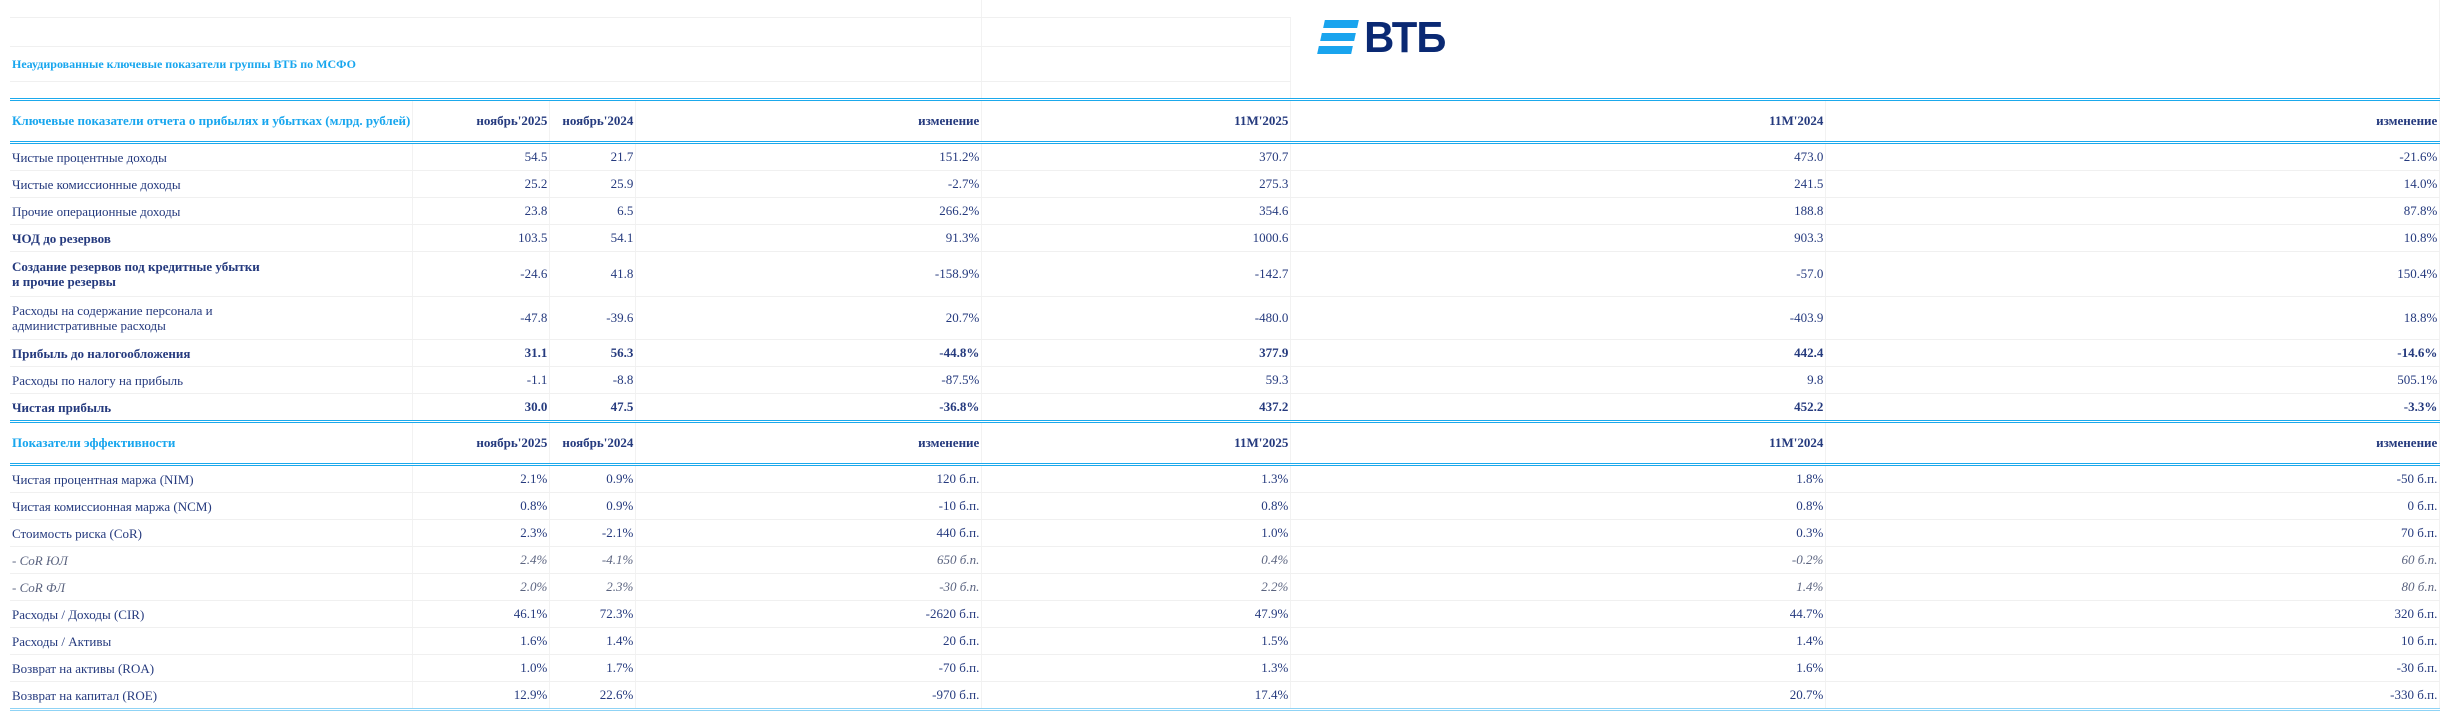 This screenshot has height=722, width=2446. What do you see at coordinates (1558, 506) in the screenshot?
I see `cell-11m-2024: 0.8%` at bounding box center [1558, 506].